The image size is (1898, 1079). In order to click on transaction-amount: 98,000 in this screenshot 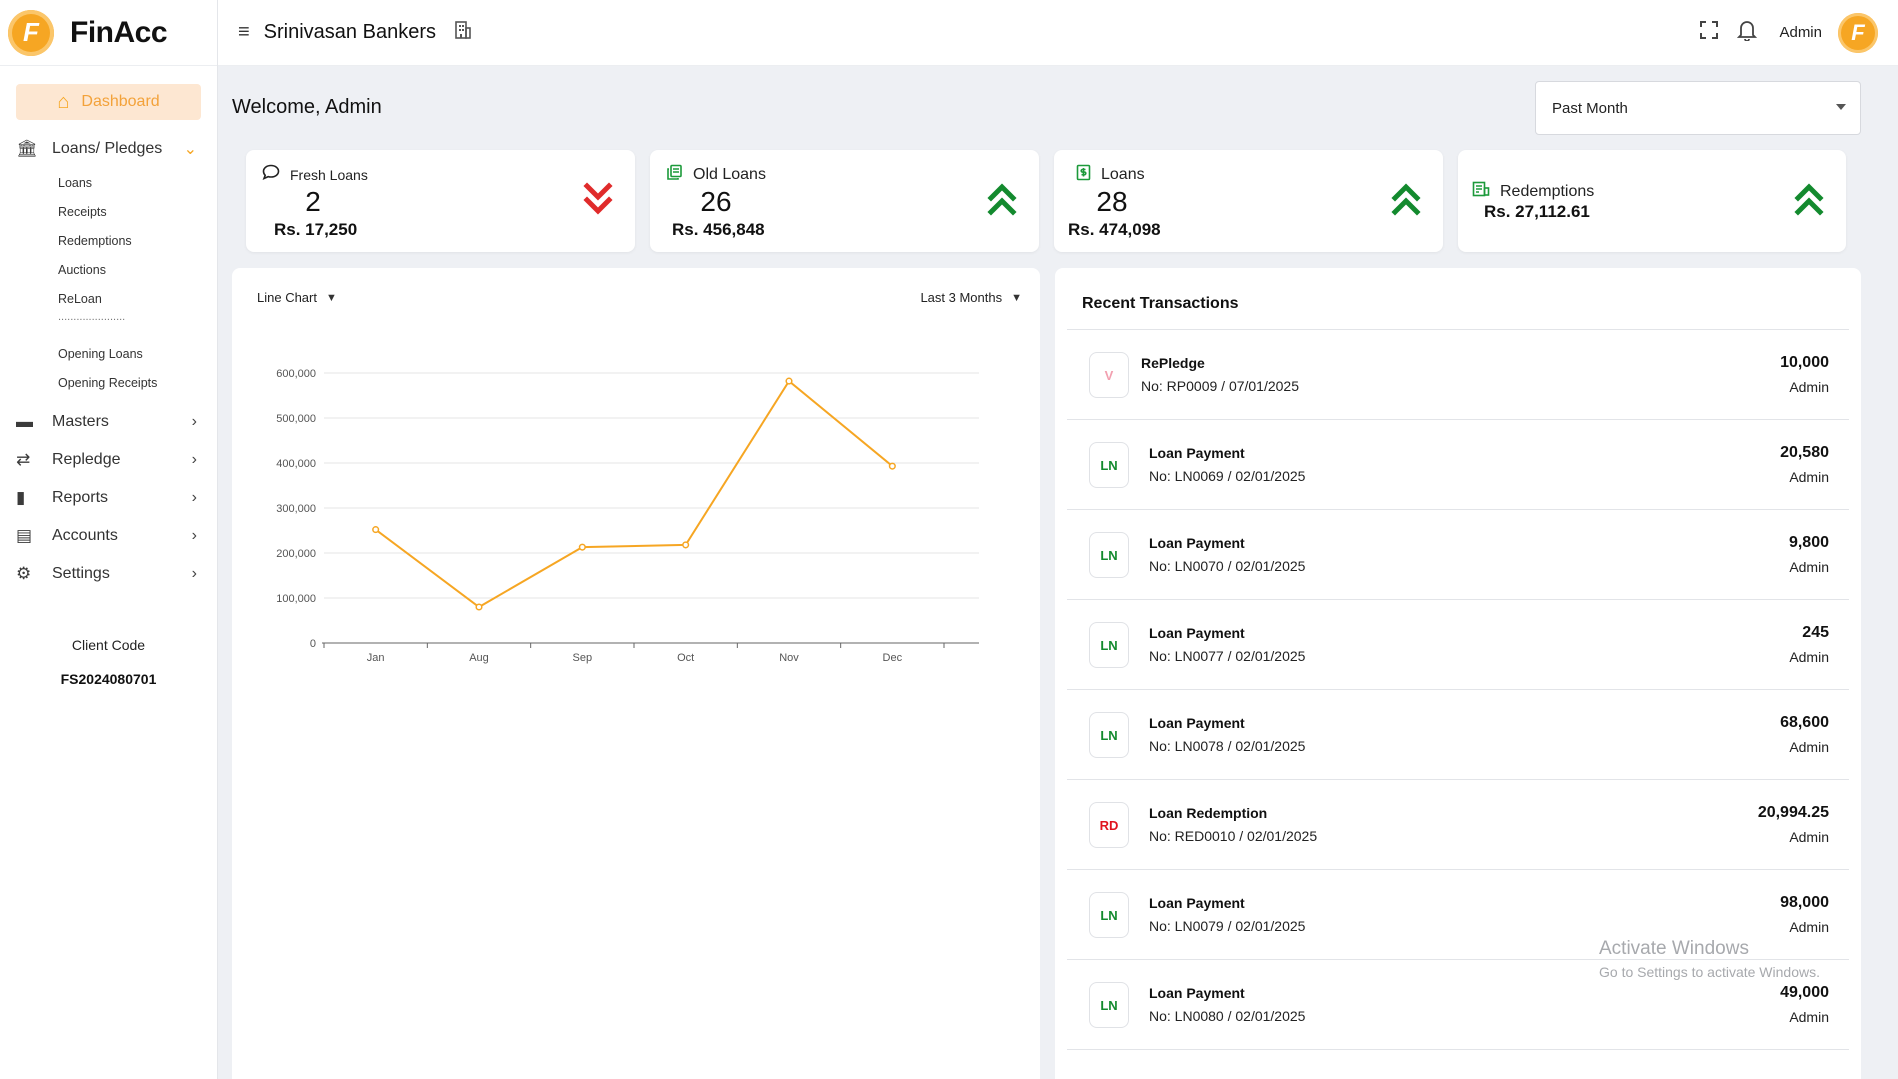, I will do `click(1804, 902)`.